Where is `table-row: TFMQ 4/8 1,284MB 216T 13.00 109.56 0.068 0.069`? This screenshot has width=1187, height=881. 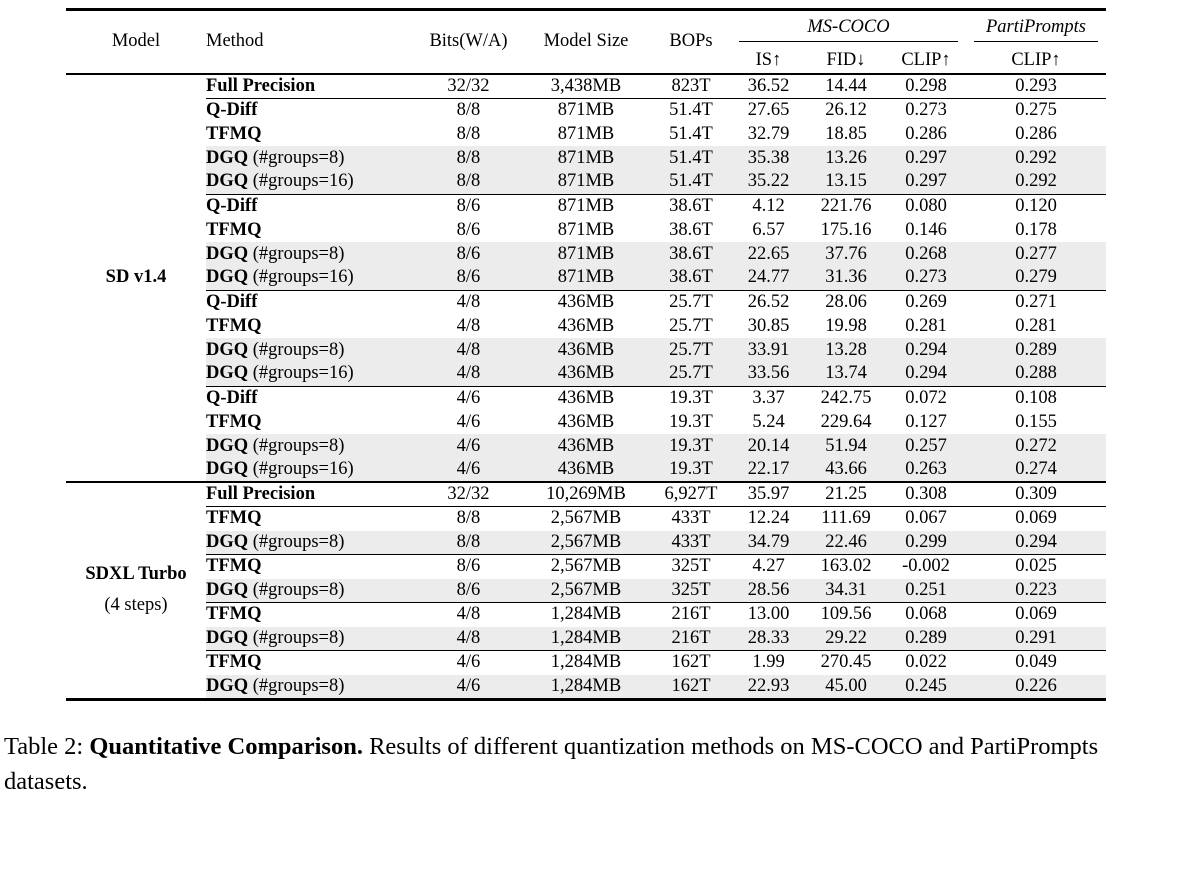 table-row: TFMQ 4/8 1,284MB 216T 13.00 109.56 0.068 0.069 is located at coordinates (586, 614).